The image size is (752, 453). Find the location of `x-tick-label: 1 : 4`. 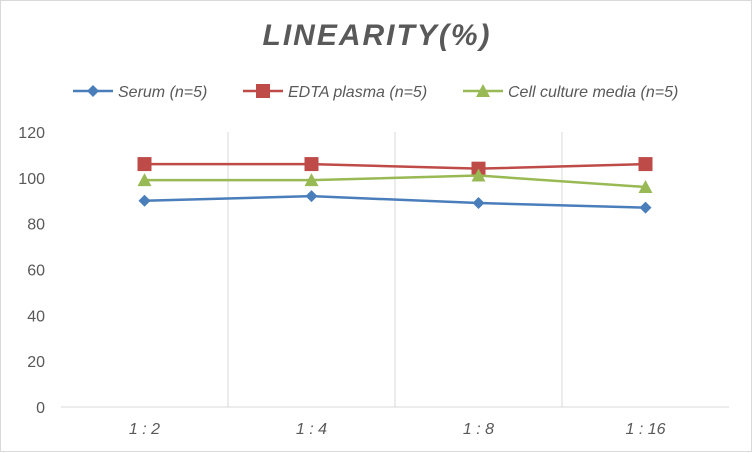

x-tick-label: 1 : 4 is located at coordinates (311, 429).